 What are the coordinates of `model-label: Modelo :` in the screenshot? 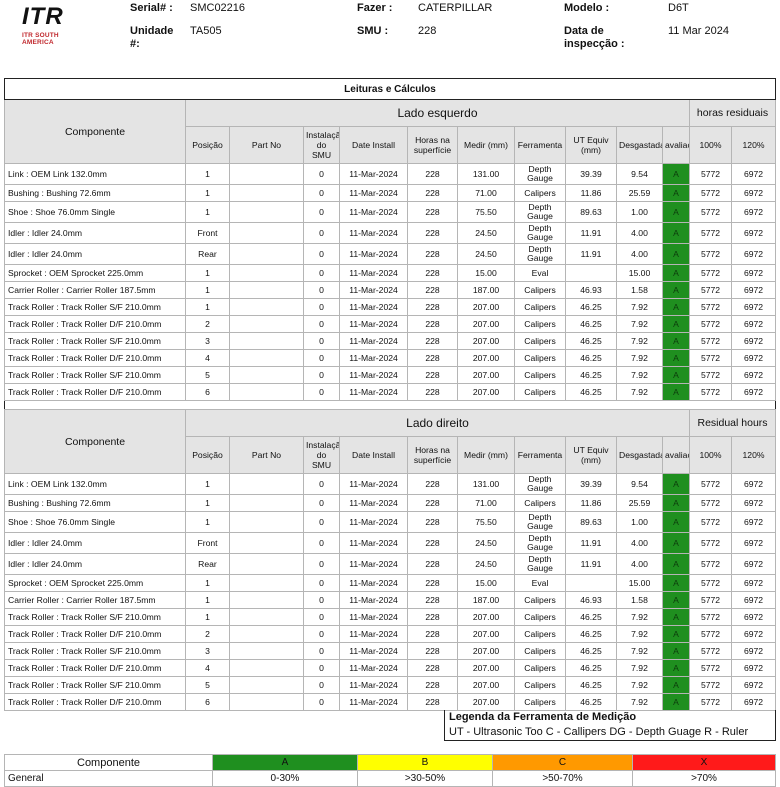 It's located at (587, 8).